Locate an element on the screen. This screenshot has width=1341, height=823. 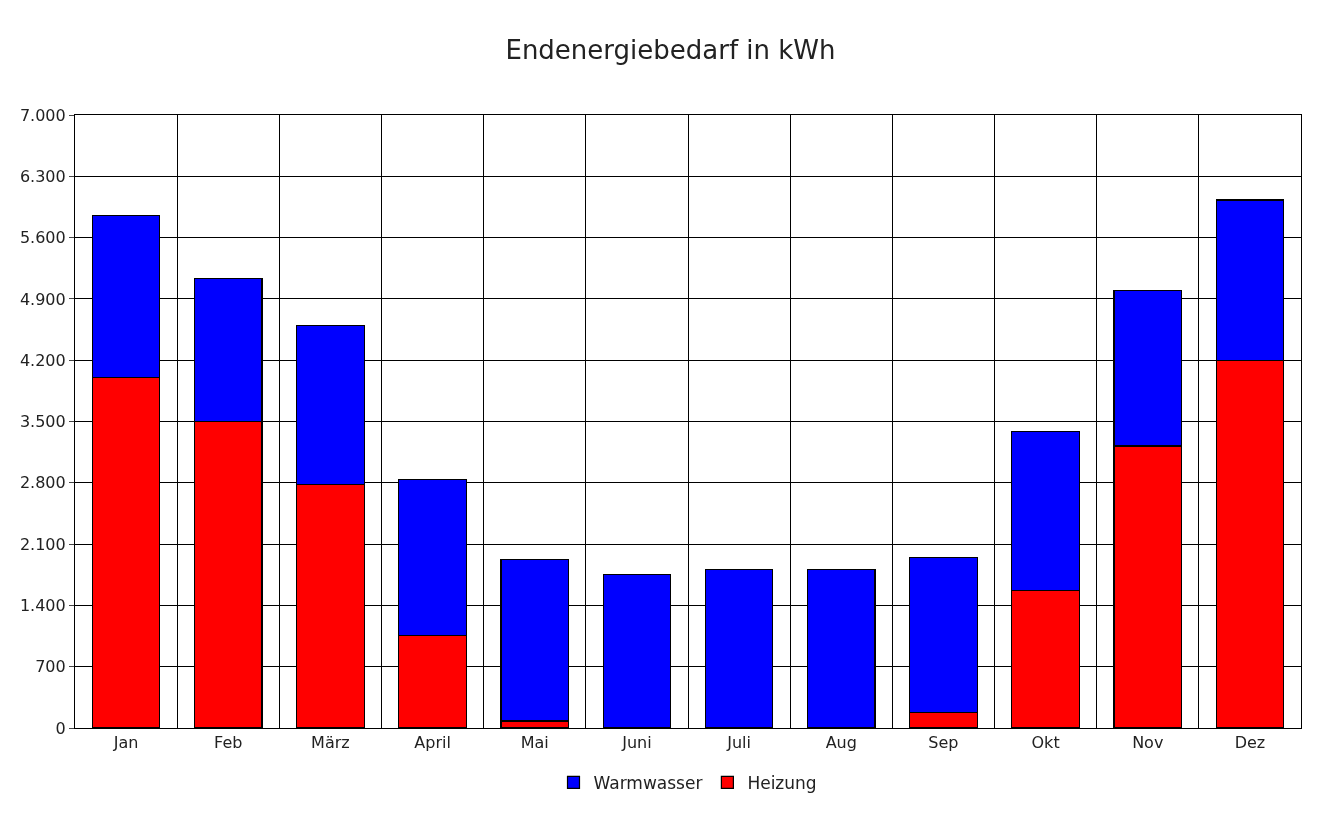
y-tick-label: 0 is located at coordinates (60, 728).